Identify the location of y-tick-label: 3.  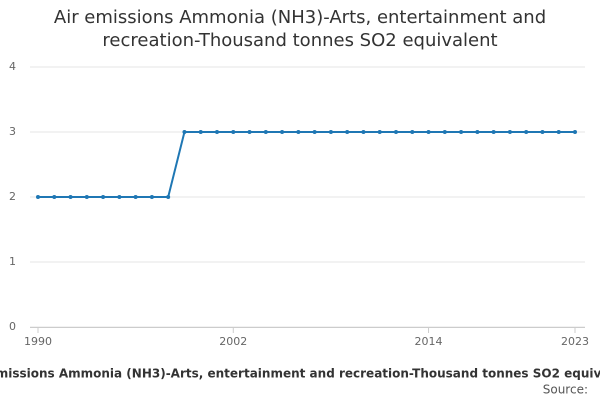
(12, 131).